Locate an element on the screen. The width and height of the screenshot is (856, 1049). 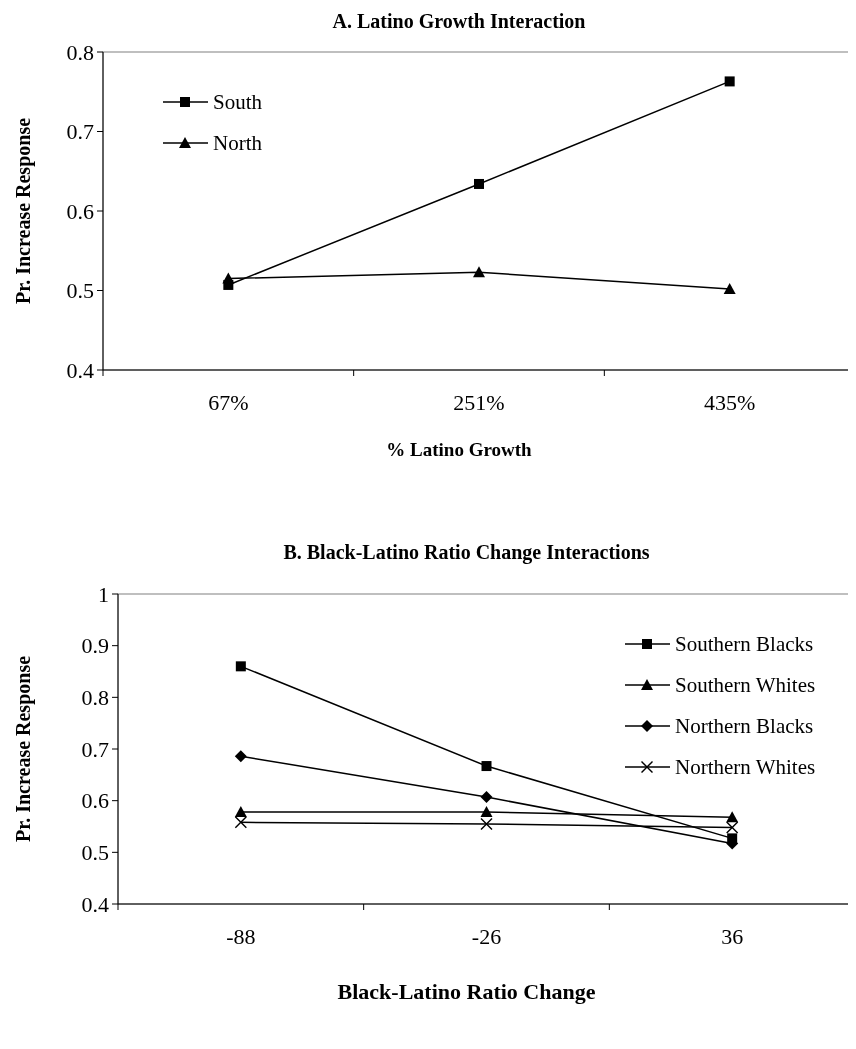
x-tick-label: 67% is located at coordinates (228, 402).